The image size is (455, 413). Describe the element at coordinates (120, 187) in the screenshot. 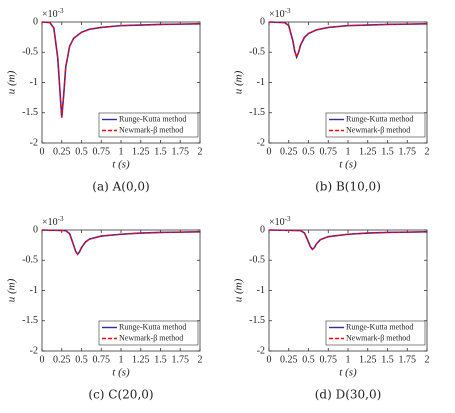

I see `caption: (a) A(0,0)` at that location.